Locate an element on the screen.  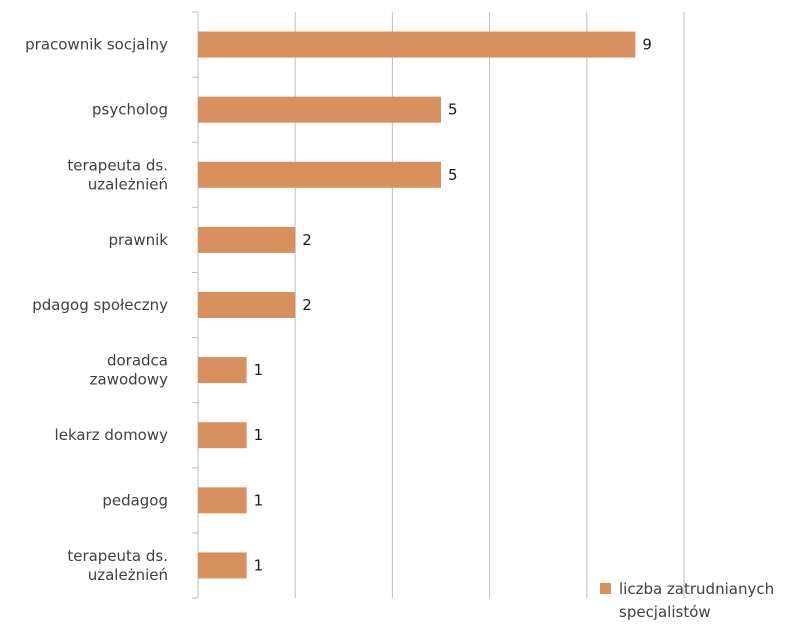
legend-label-line-2: specjalistów is located at coordinates (665, 612).